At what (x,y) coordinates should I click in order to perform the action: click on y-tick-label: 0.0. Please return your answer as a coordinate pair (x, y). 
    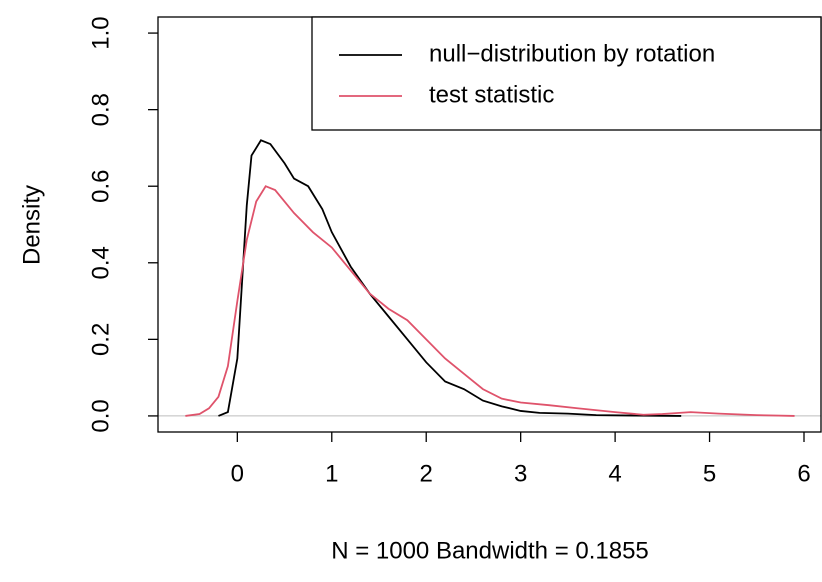
    Looking at the image, I should click on (100, 415).